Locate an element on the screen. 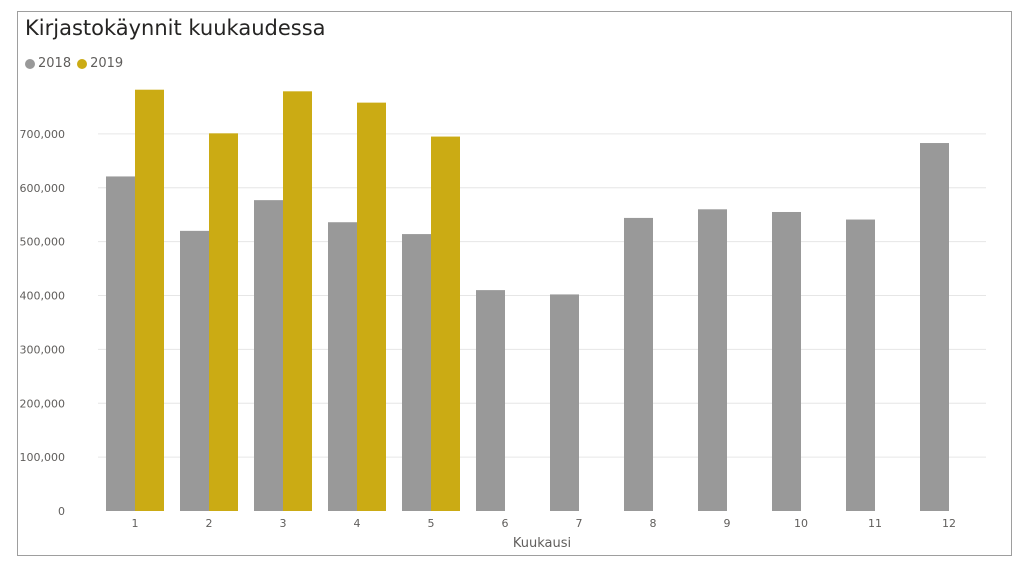  x-tick-label: 10 is located at coordinates (801, 523).